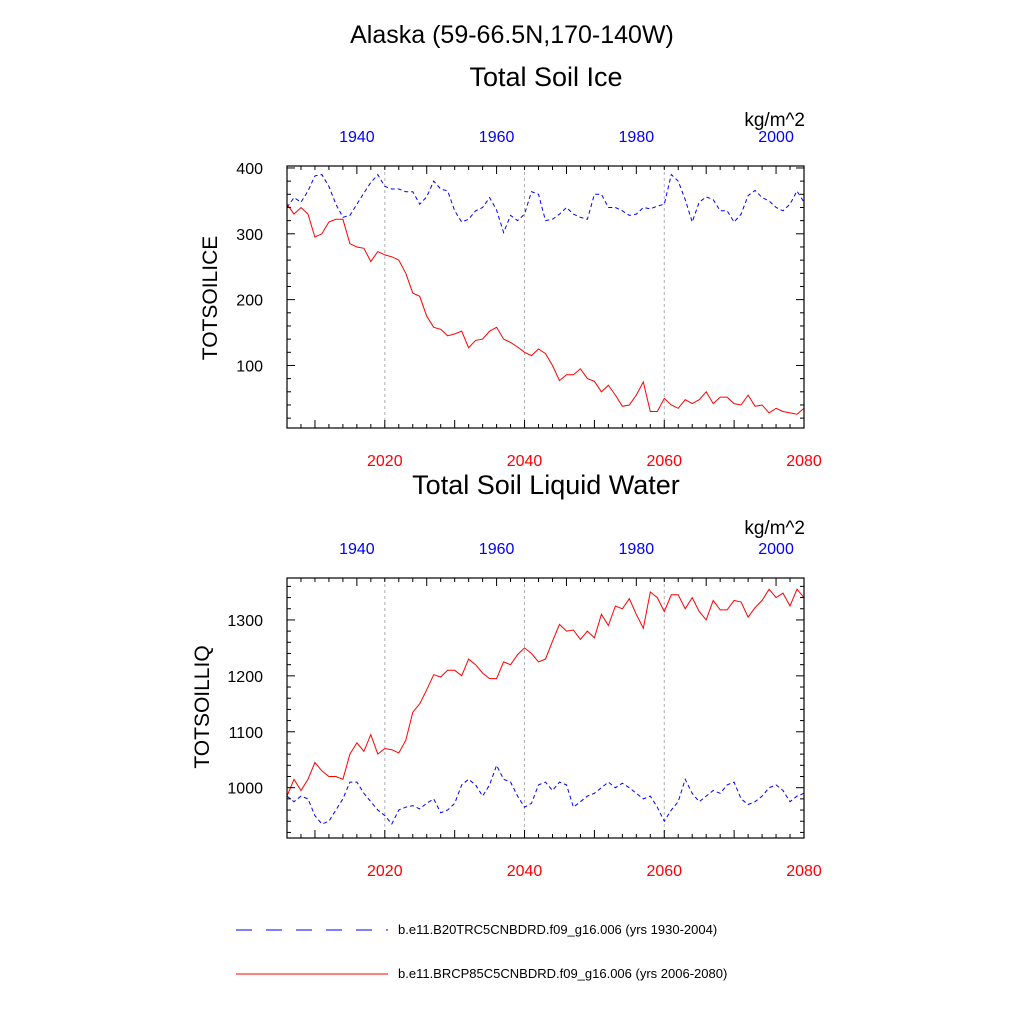 This screenshot has width=1024, height=1024. Describe the element at coordinates (776, 549) in the screenshot. I see `liquid-top-tick-label: 2000` at that location.